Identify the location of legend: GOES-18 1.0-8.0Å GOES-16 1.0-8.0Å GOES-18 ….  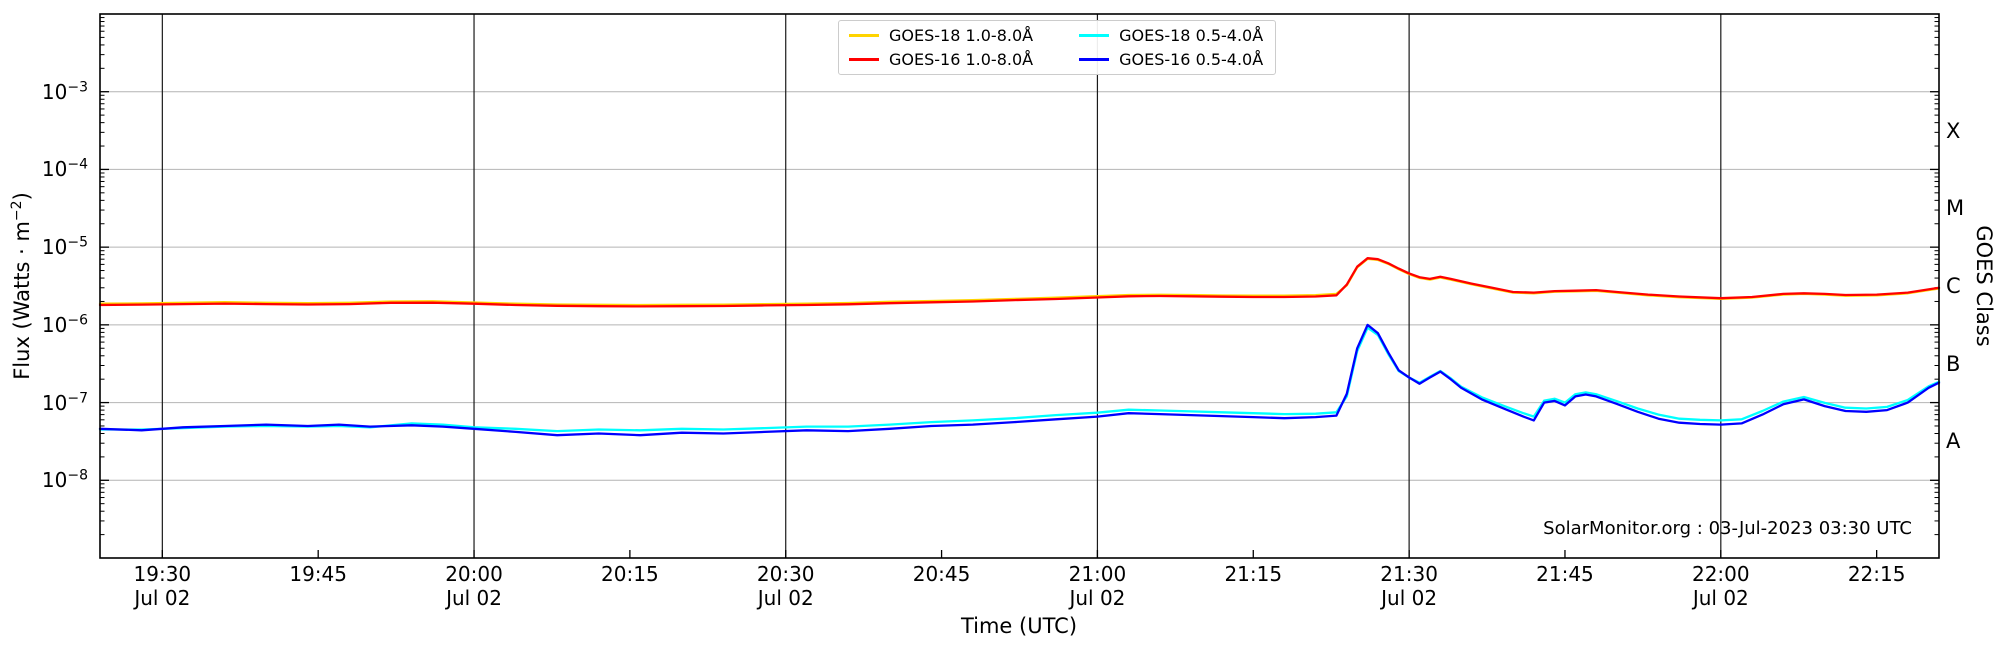
(1057, 47).